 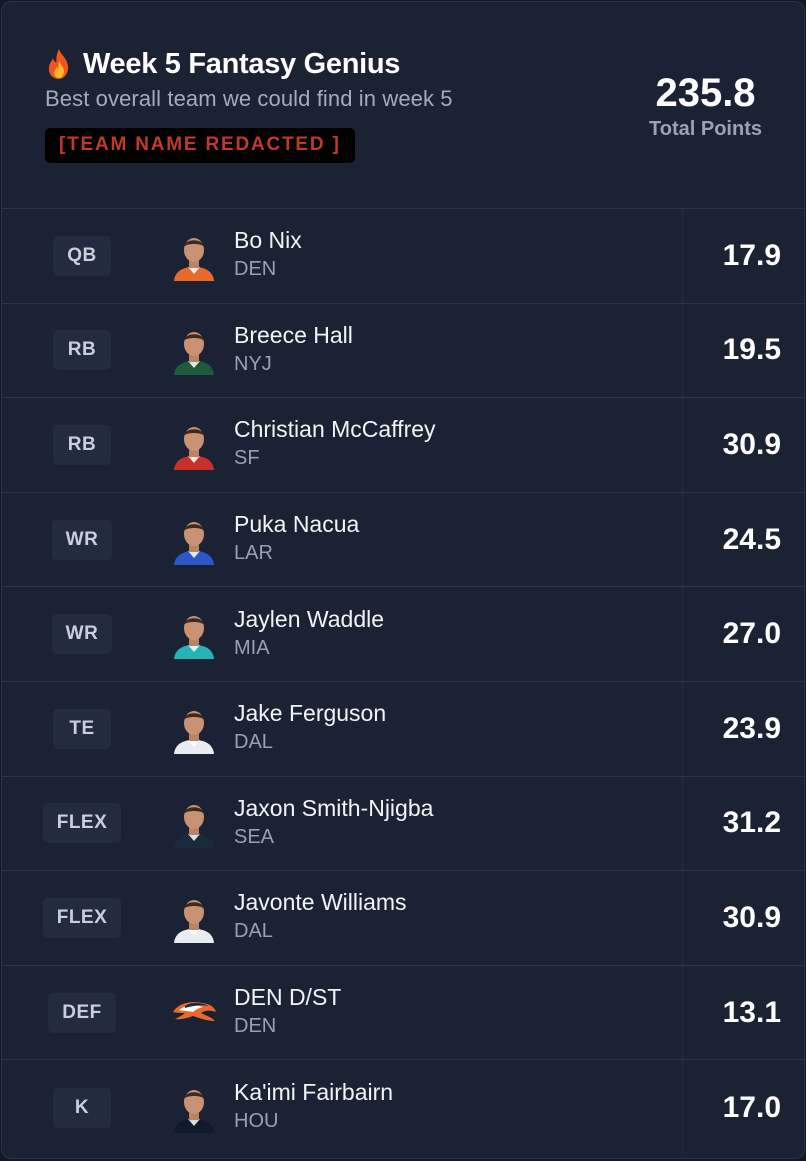 What do you see at coordinates (455, 442) in the screenshot?
I see `player-info: Christian McCaffrey SF` at bounding box center [455, 442].